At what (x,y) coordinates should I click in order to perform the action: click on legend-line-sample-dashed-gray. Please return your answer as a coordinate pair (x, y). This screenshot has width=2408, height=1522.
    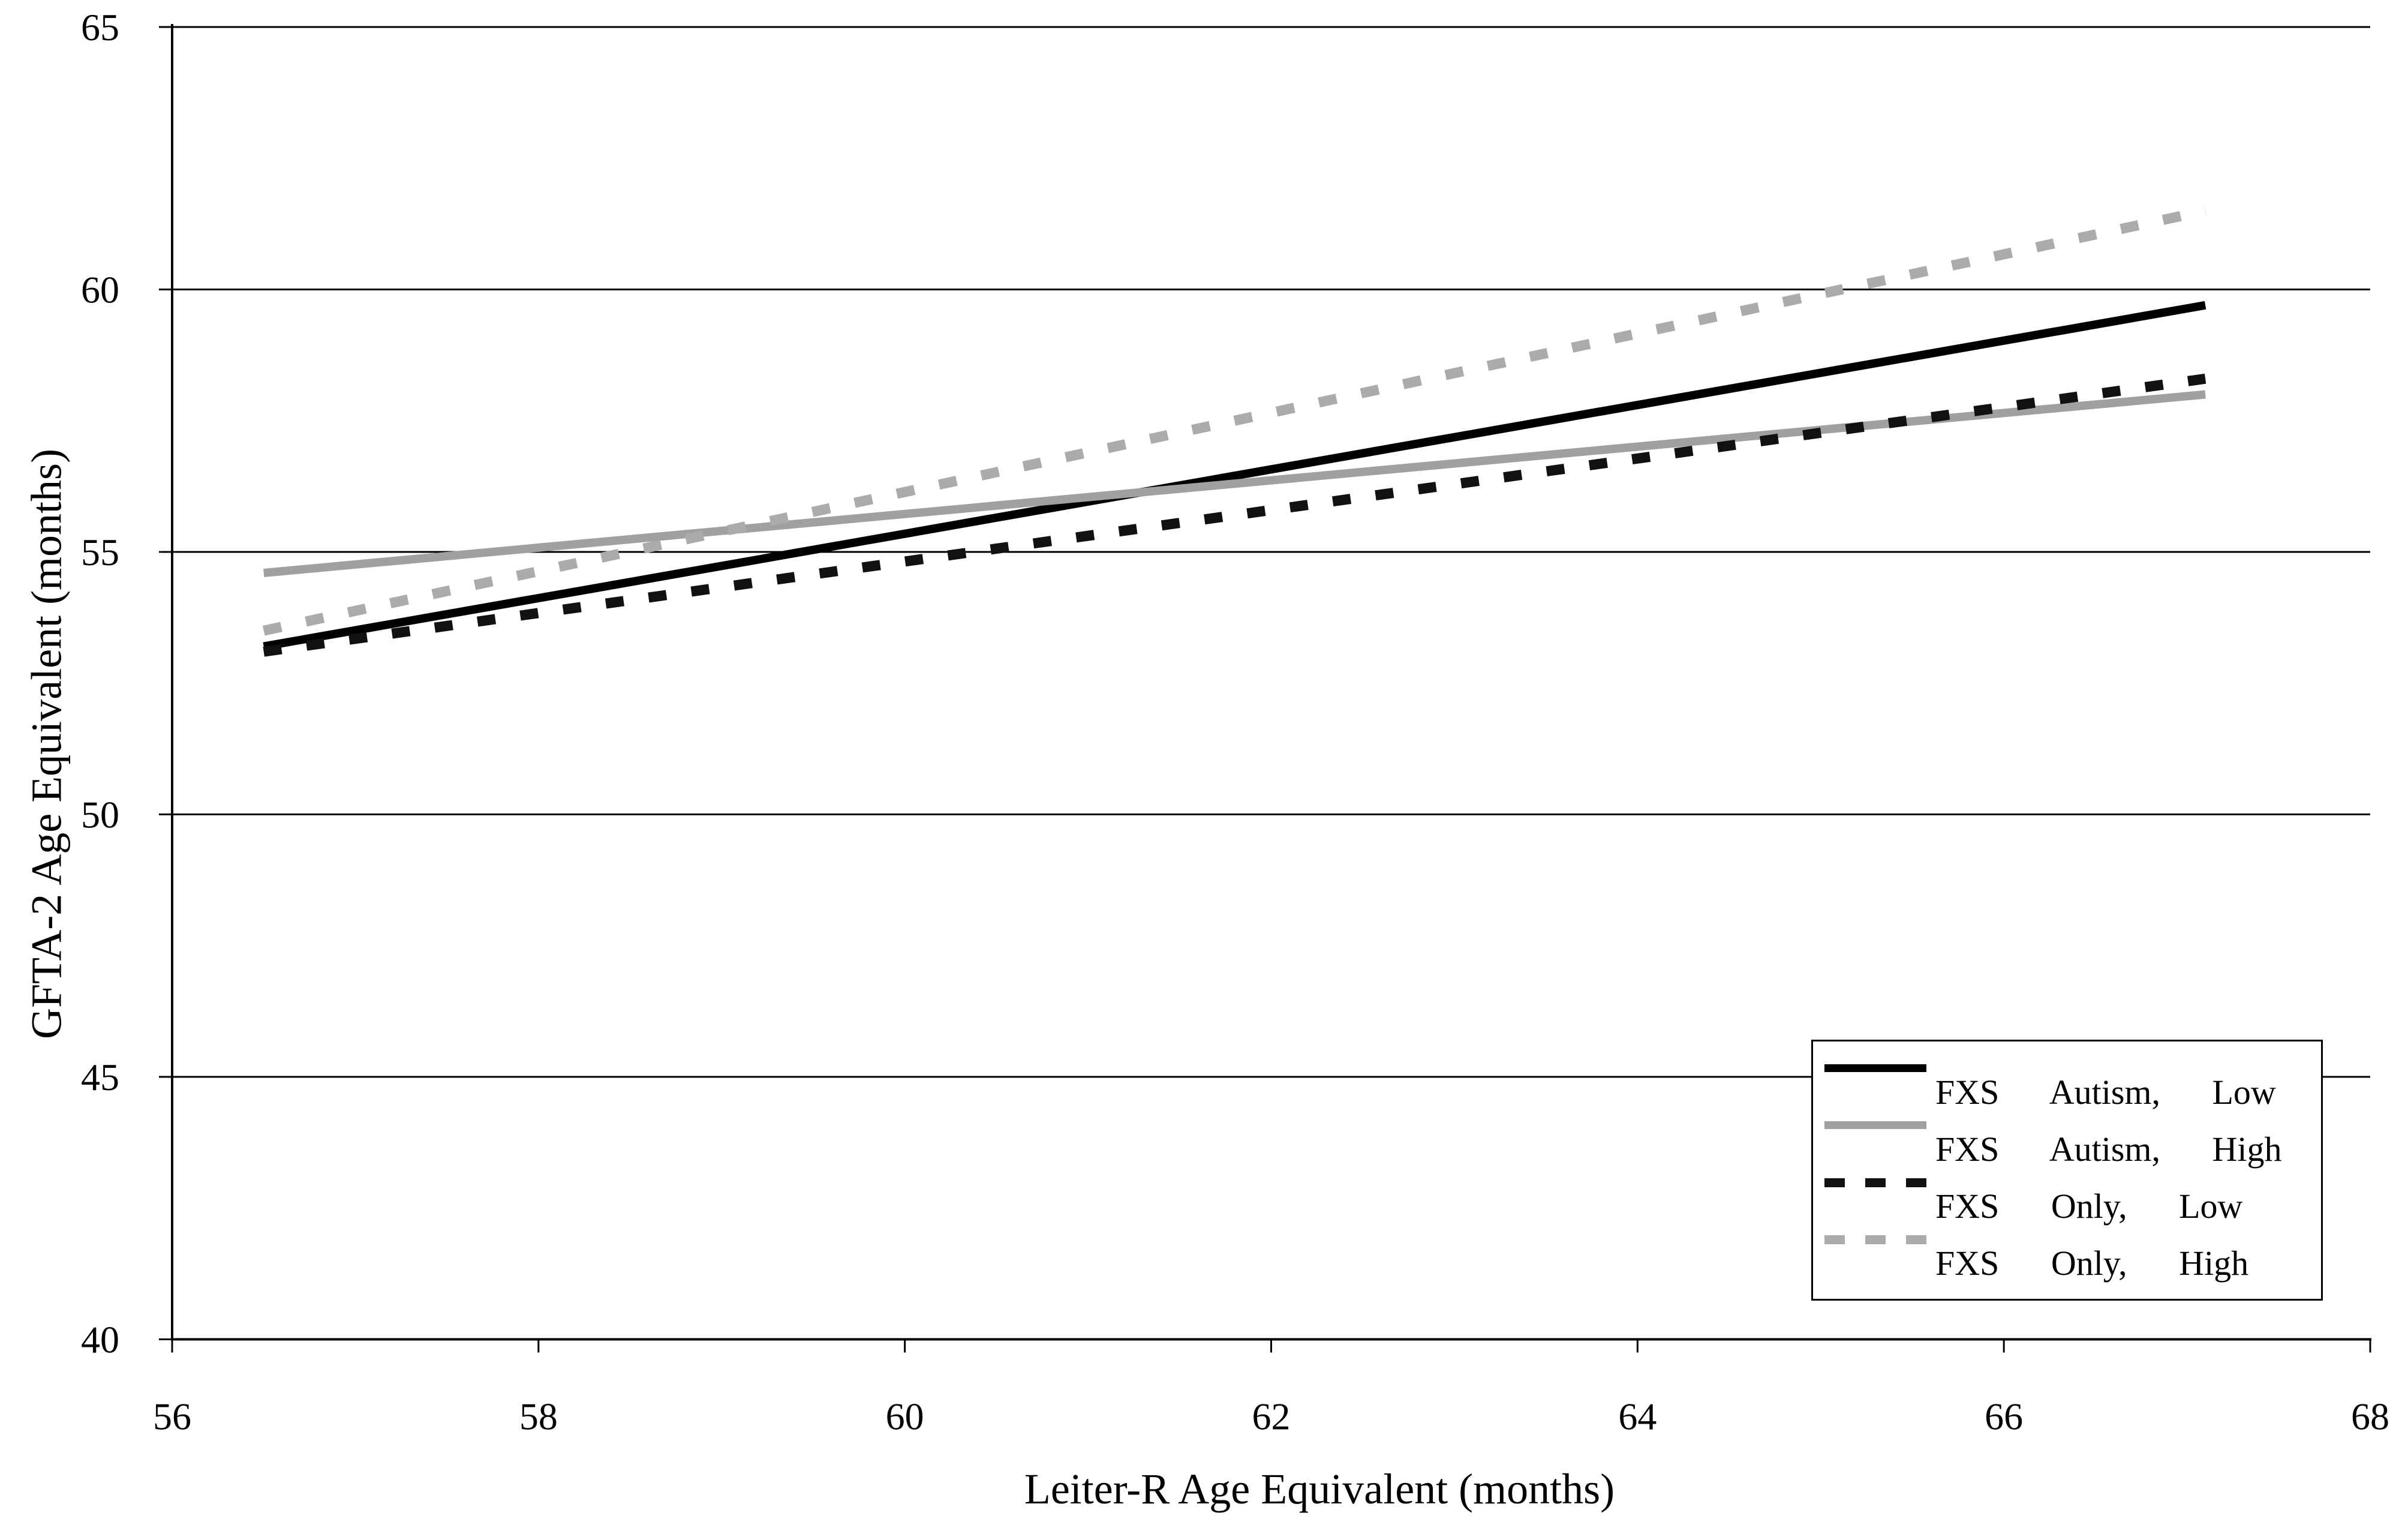
    Looking at the image, I should click on (1875, 1240).